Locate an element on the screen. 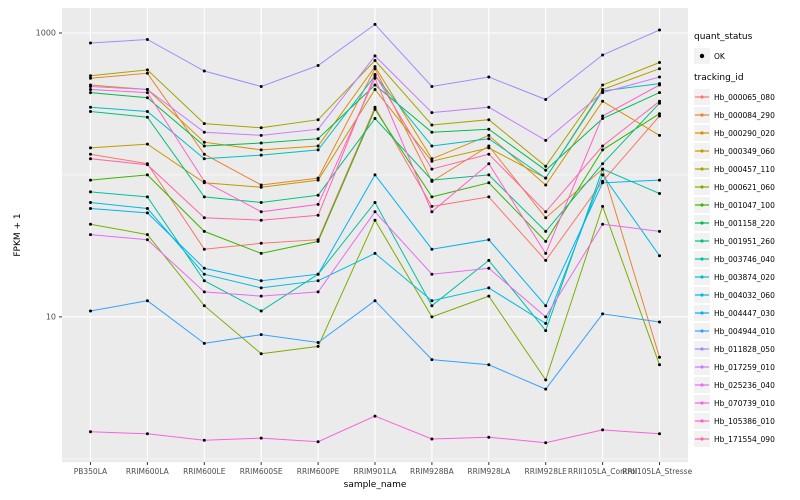 The height and width of the screenshot is (500, 800). legend-item-Hb_105386_010: Hb_105386_010 is located at coordinates (746, 421).